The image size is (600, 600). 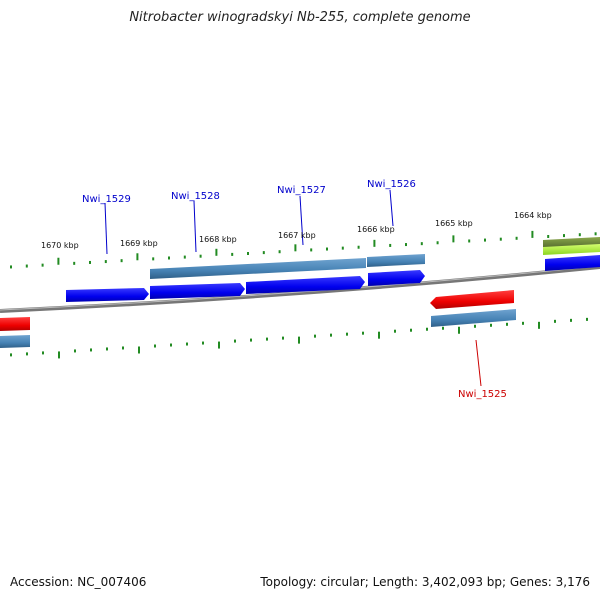 What do you see at coordinates (106, 199) in the screenshot?
I see `gene-label-1529: Nwi_1529` at bounding box center [106, 199].